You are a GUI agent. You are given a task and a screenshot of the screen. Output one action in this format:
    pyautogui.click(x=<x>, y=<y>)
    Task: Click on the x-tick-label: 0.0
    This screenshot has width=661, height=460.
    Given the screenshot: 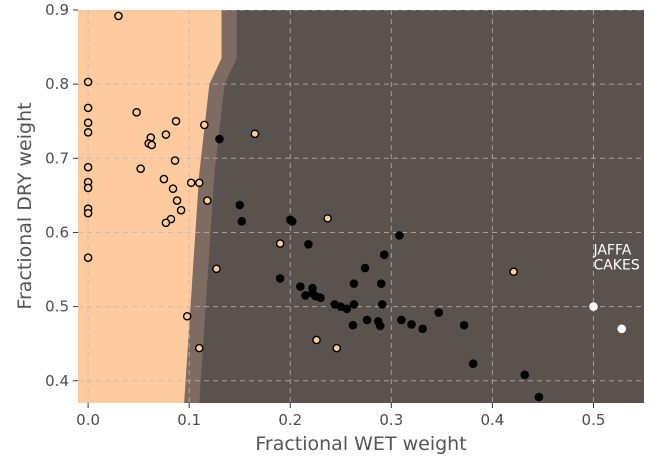 What is the action you would take?
    pyautogui.click(x=88, y=420)
    